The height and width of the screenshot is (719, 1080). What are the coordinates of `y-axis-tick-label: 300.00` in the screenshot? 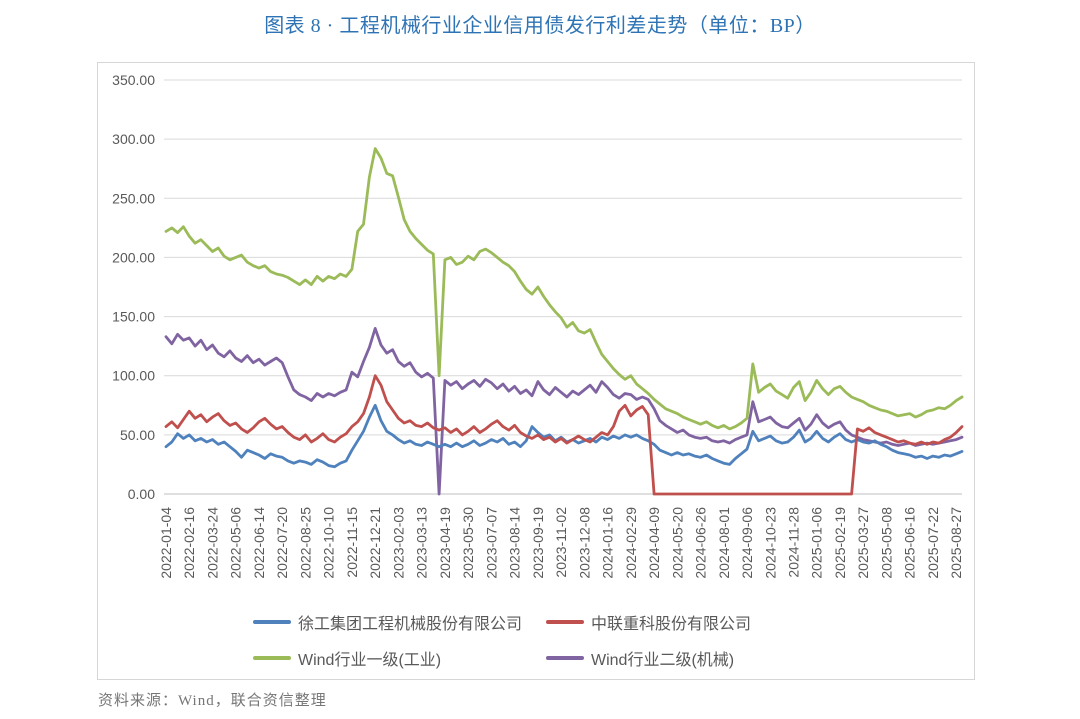 It's located at (133, 139).